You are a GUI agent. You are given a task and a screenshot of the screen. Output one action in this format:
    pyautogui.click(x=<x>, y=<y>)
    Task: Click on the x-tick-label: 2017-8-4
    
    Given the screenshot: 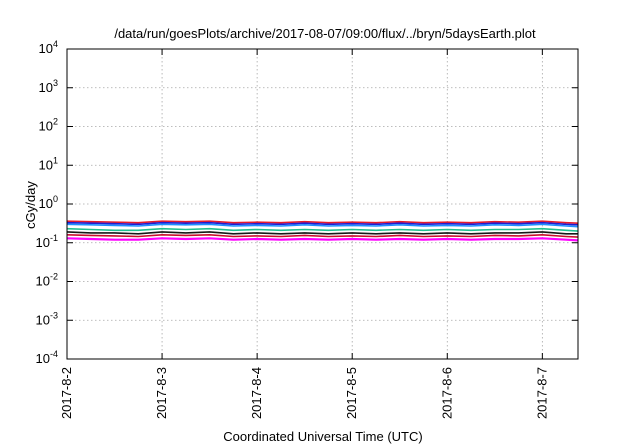 What is the action you would take?
    pyautogui.click(x=256, y=393)
    